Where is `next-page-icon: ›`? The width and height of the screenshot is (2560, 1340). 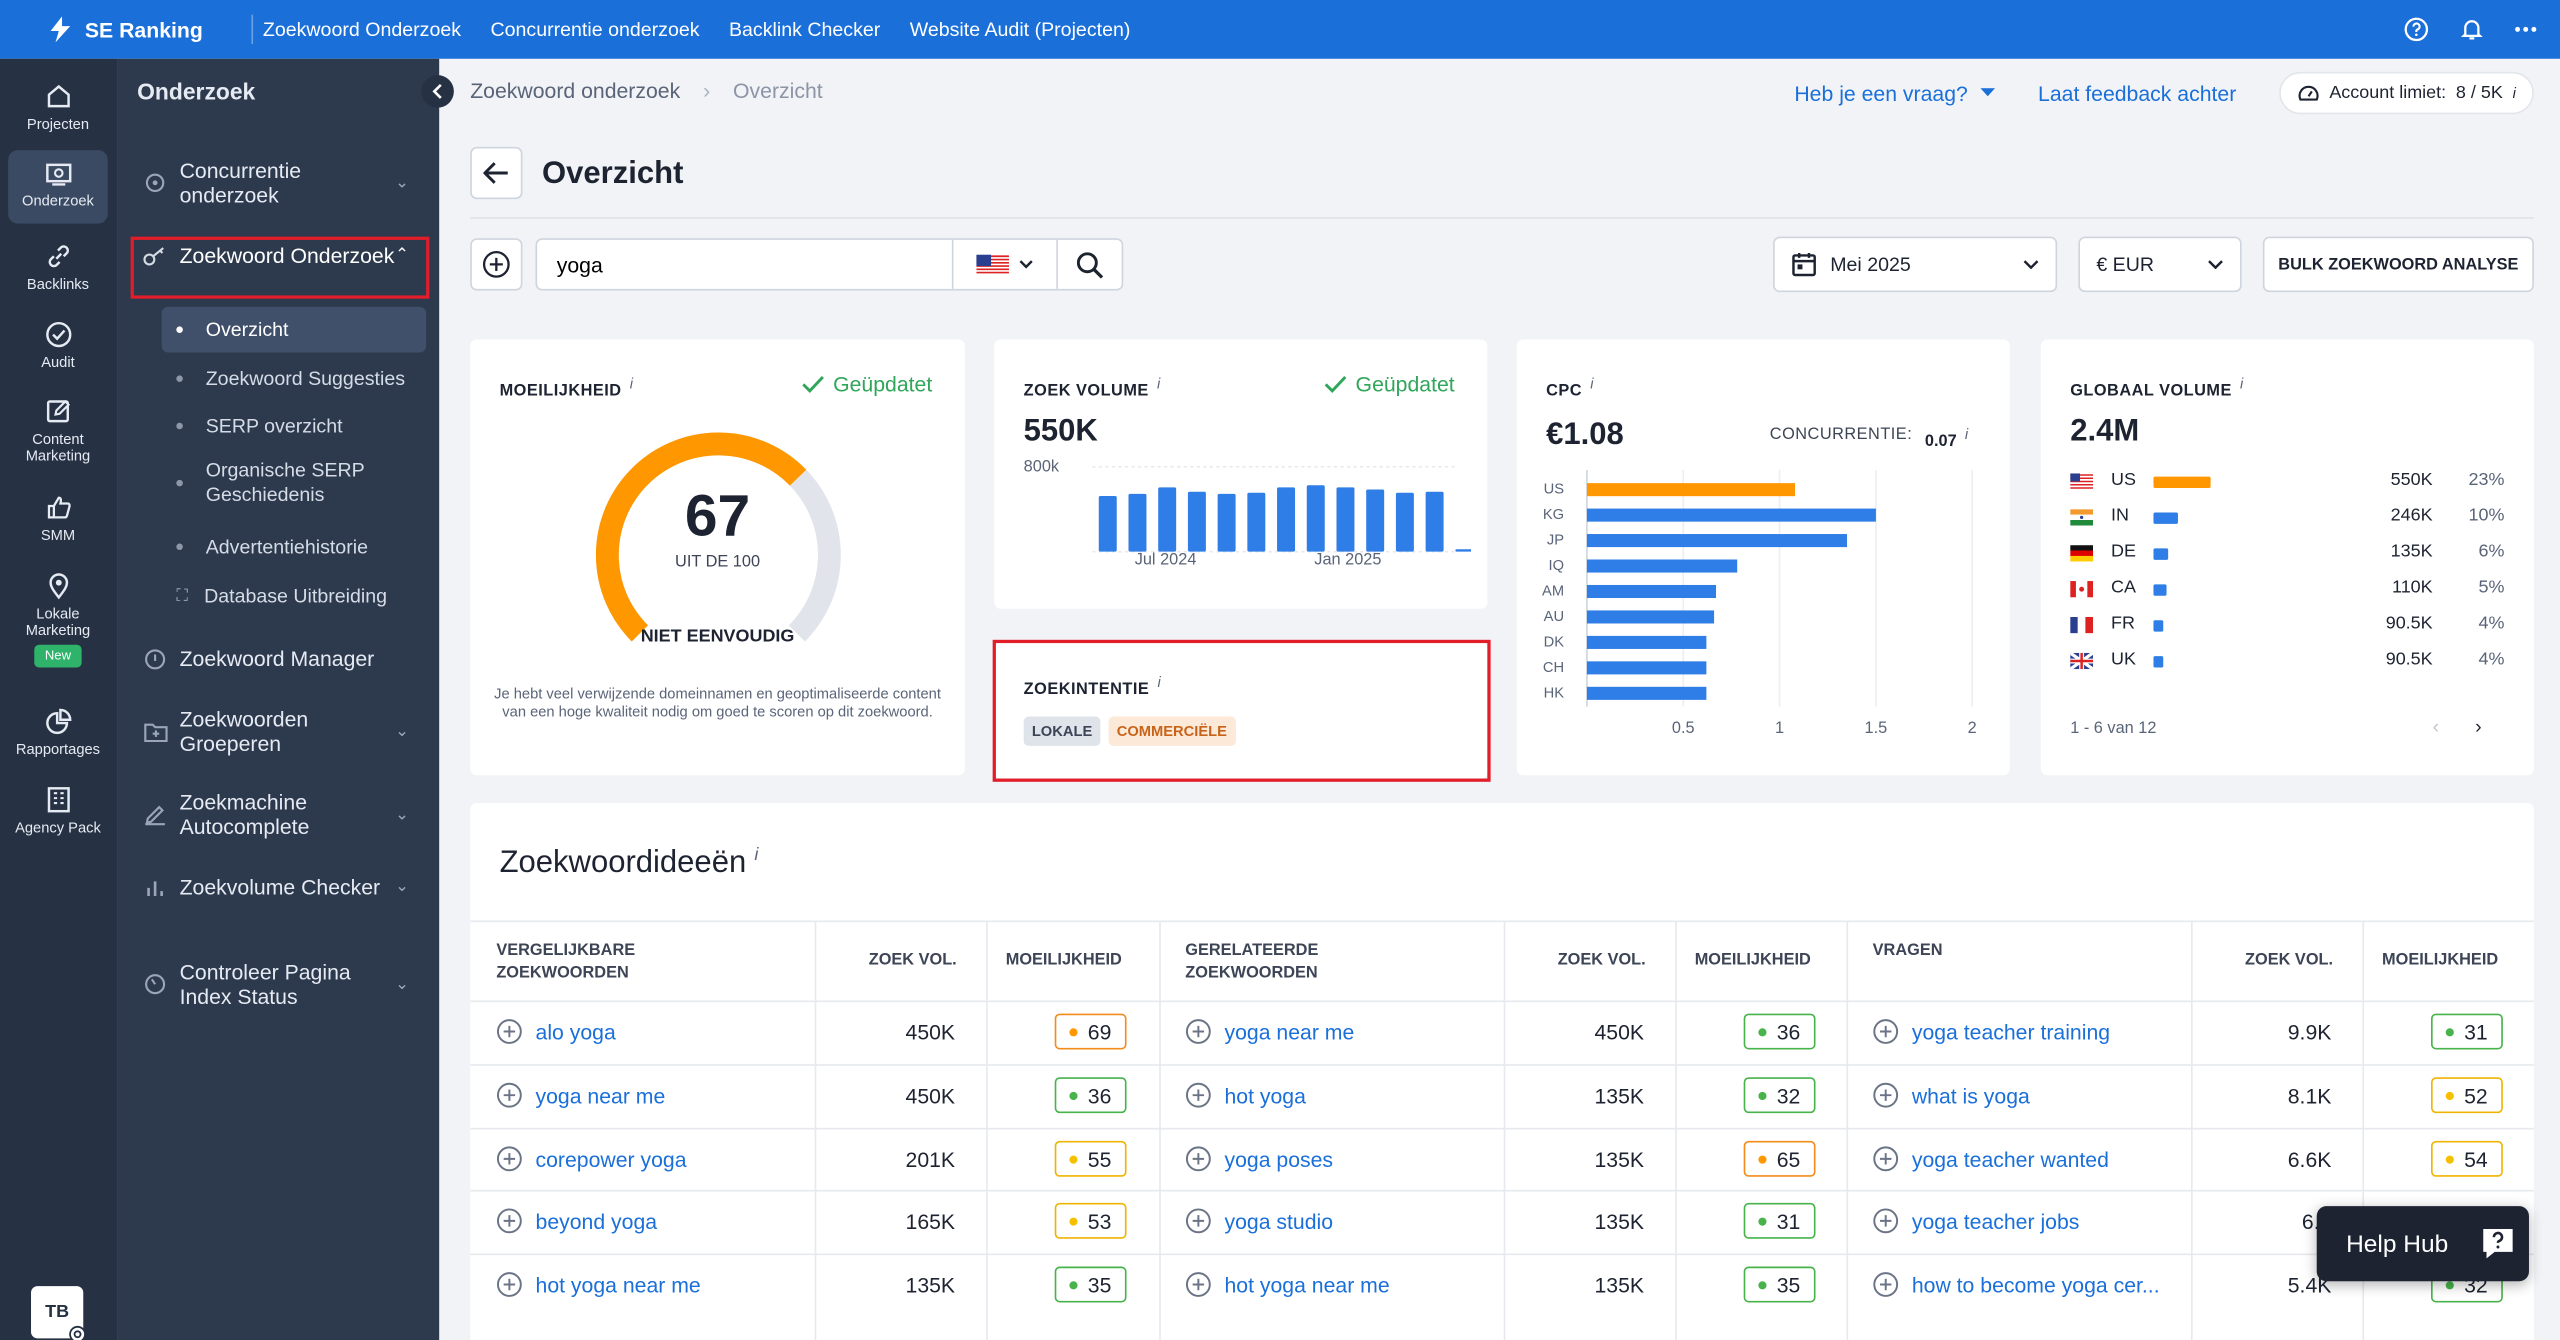 next-page-icon: › is located at coordinates (2478, 726).